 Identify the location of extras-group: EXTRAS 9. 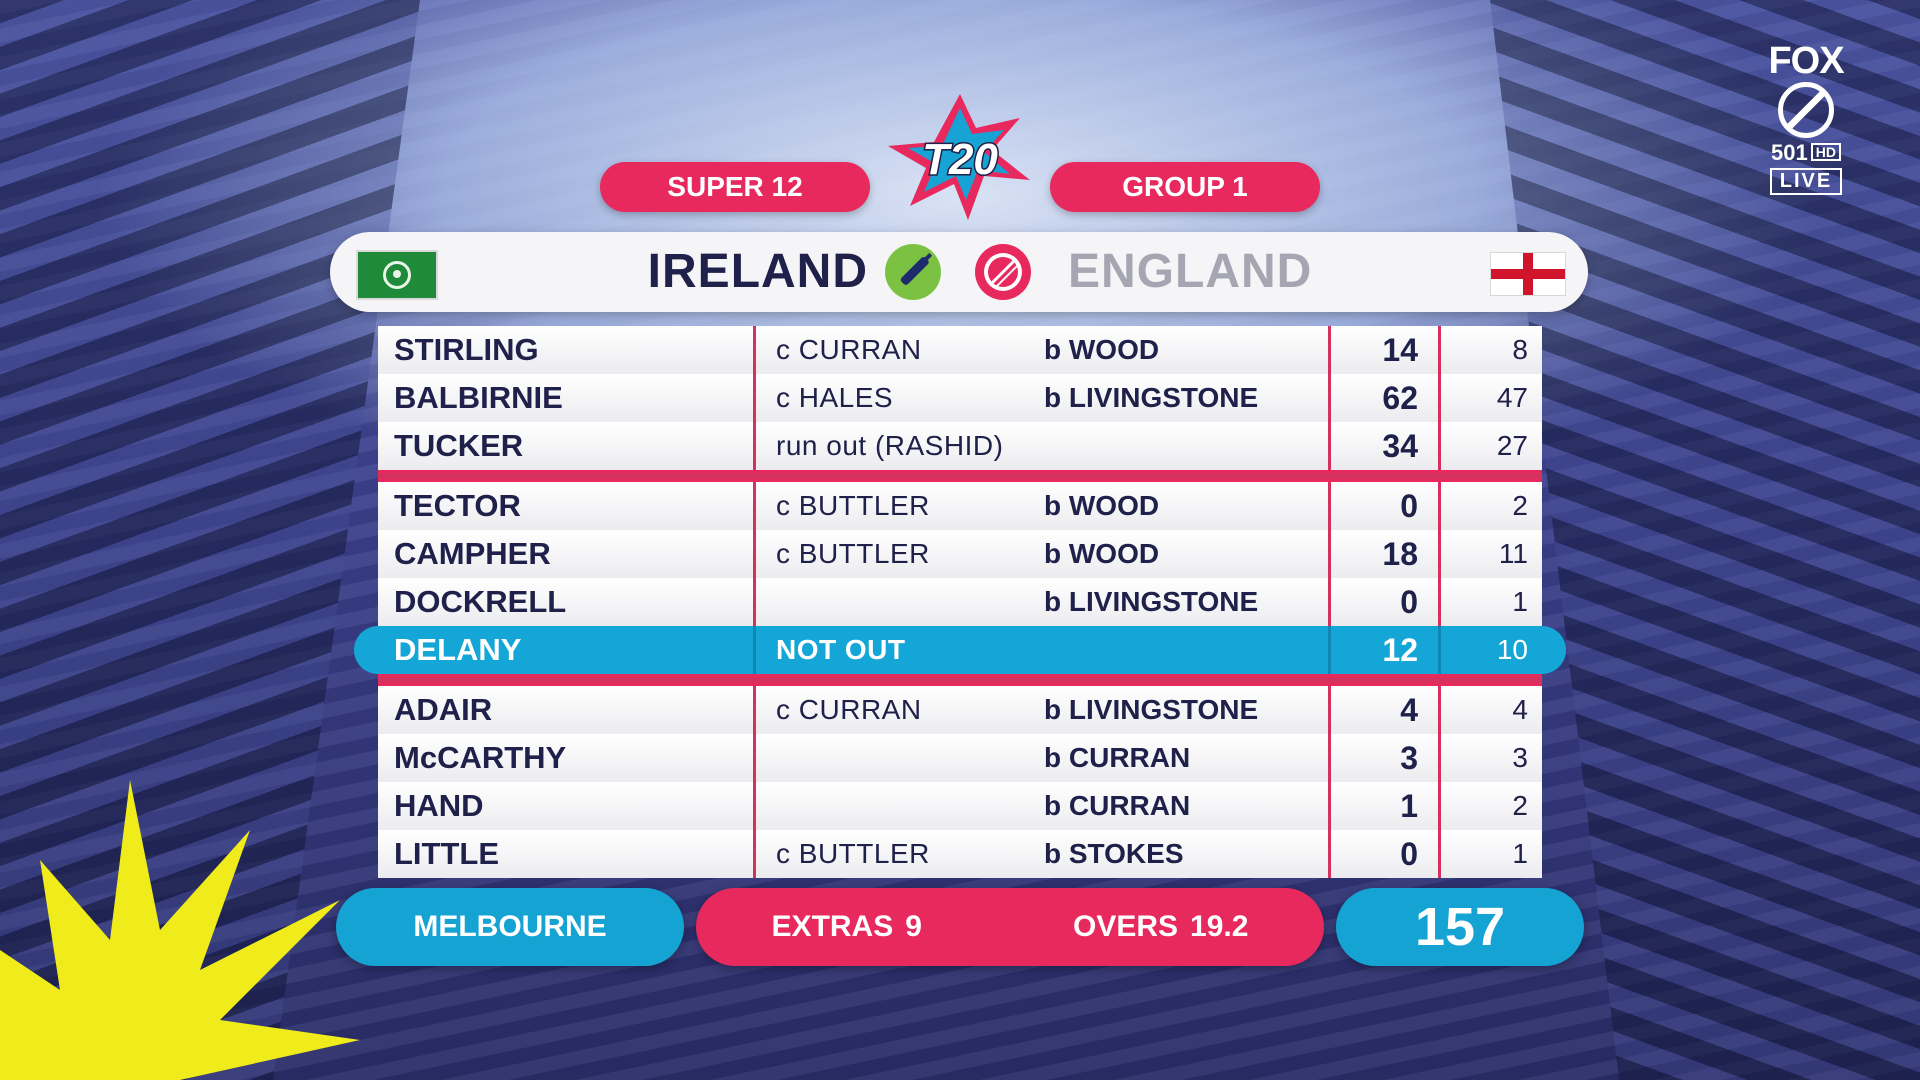
(847, 927).